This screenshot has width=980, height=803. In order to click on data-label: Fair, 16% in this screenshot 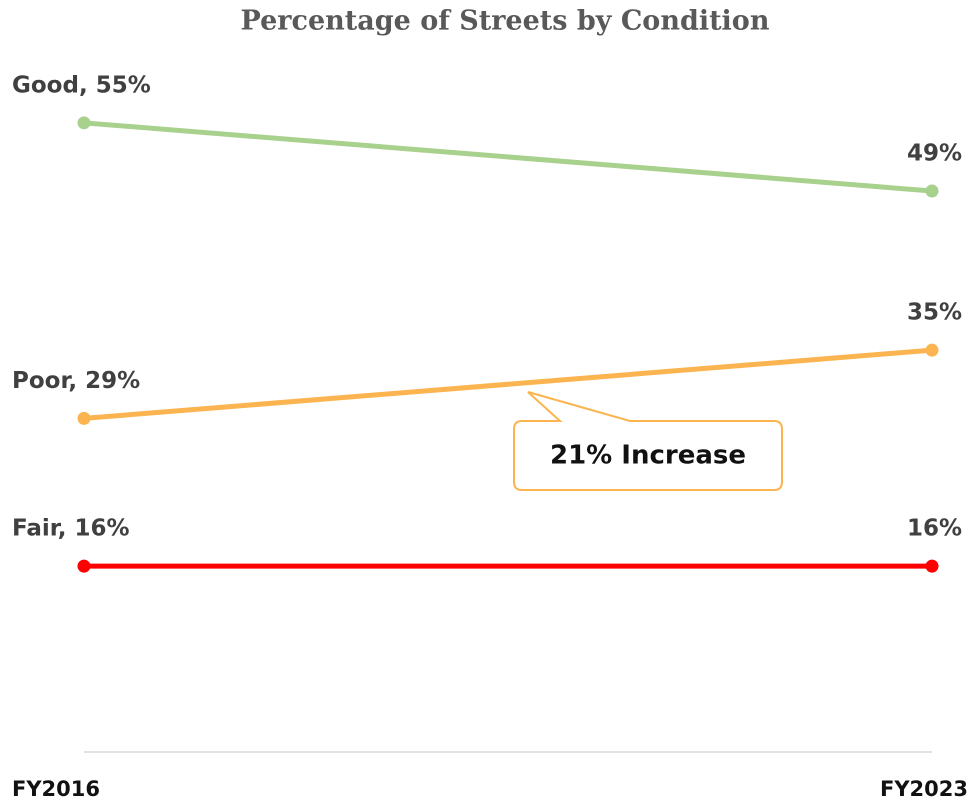, I will do `click(71, 529)`.